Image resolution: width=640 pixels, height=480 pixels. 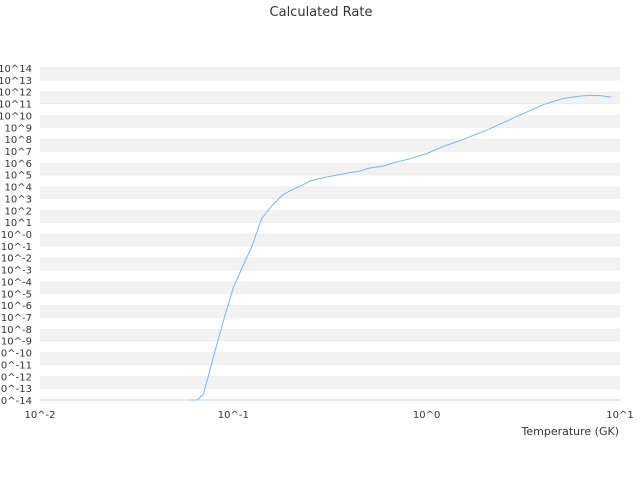 What do you see at coordinates (16, 318) in the screenshot?
I see `y-tick-label: 10^-7` at bounding box center [16, 318].